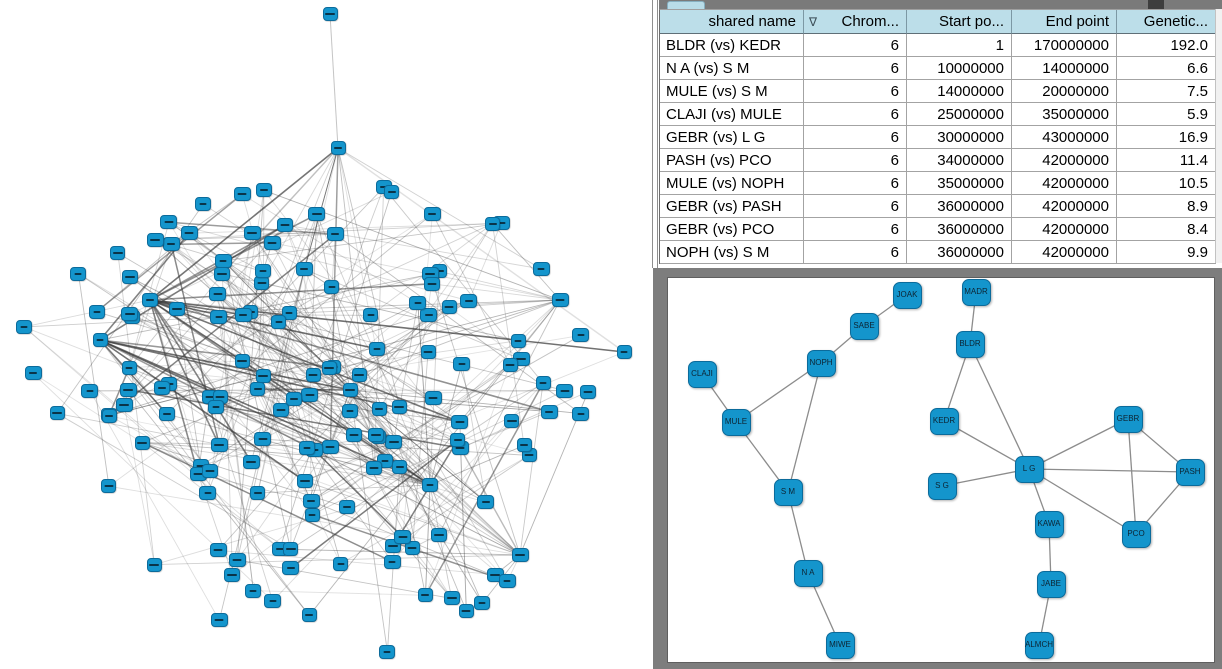 This screenshot has height=669, width=1222. Describe the element at coordinates (1051, 584) in the screenshot. I see `node-jabe: JABE` at that location.